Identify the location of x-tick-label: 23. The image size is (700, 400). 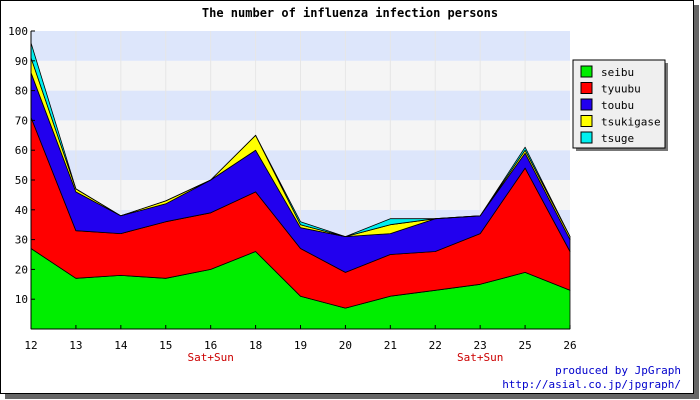
(480, 345).